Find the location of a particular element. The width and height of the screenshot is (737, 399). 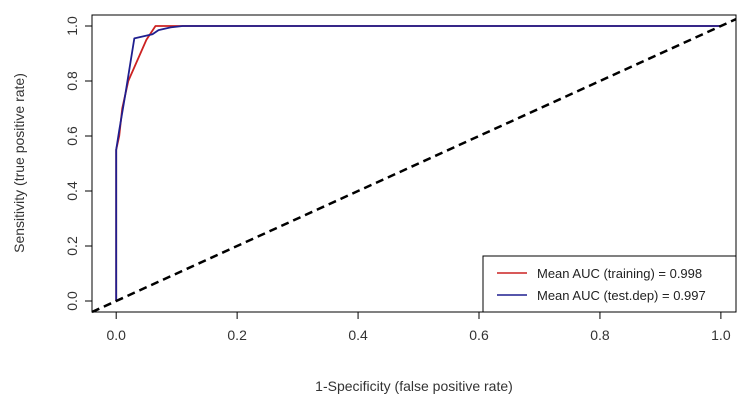

y-tick-label: 1.0 is located at coordinates (72, 26).